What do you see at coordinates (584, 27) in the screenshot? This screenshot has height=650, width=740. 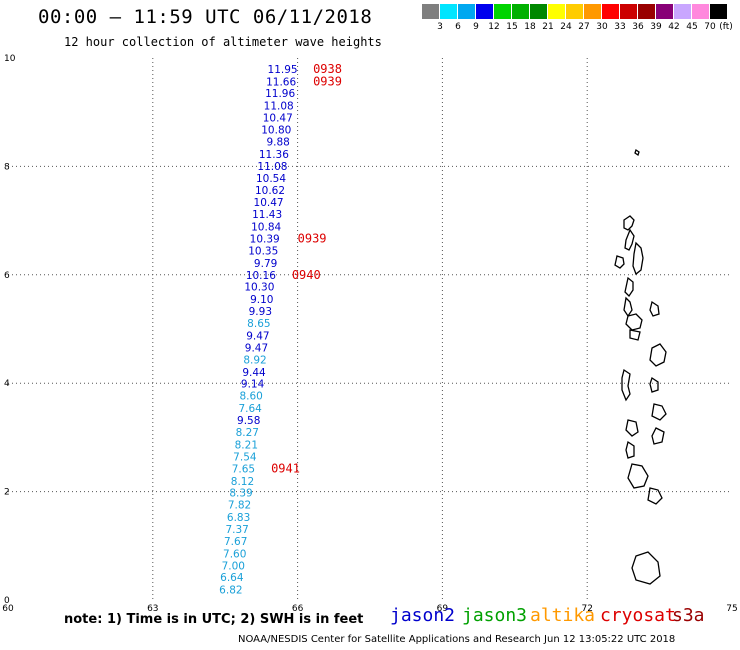 I see `scale-label: 27` at bounding box center [584, 27].